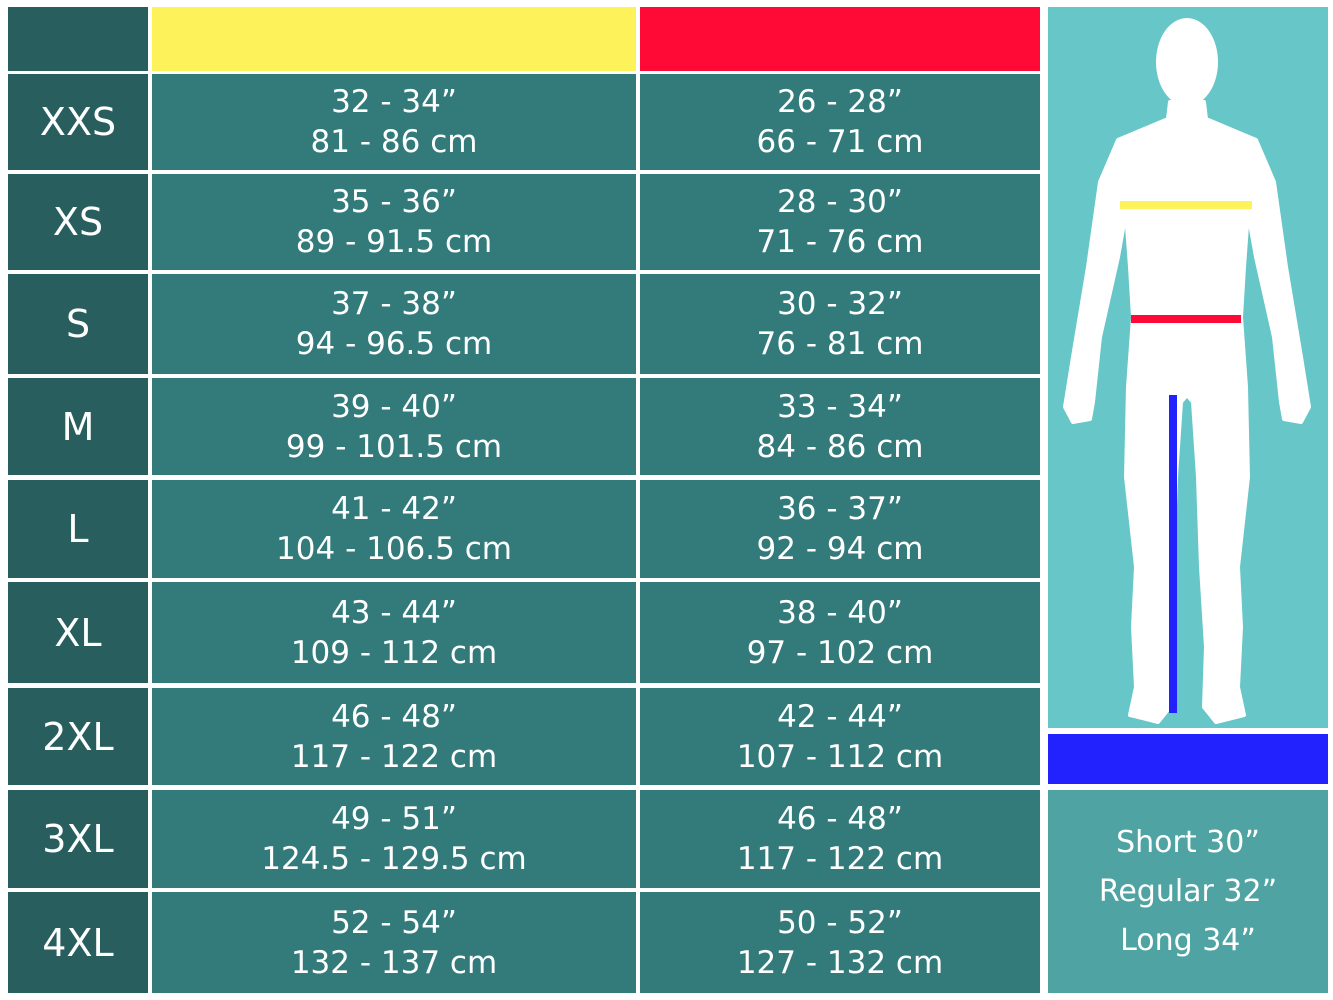  I want to click on chest-cell: 43 - 44” 109 - 112 cm, so click(394, 632).